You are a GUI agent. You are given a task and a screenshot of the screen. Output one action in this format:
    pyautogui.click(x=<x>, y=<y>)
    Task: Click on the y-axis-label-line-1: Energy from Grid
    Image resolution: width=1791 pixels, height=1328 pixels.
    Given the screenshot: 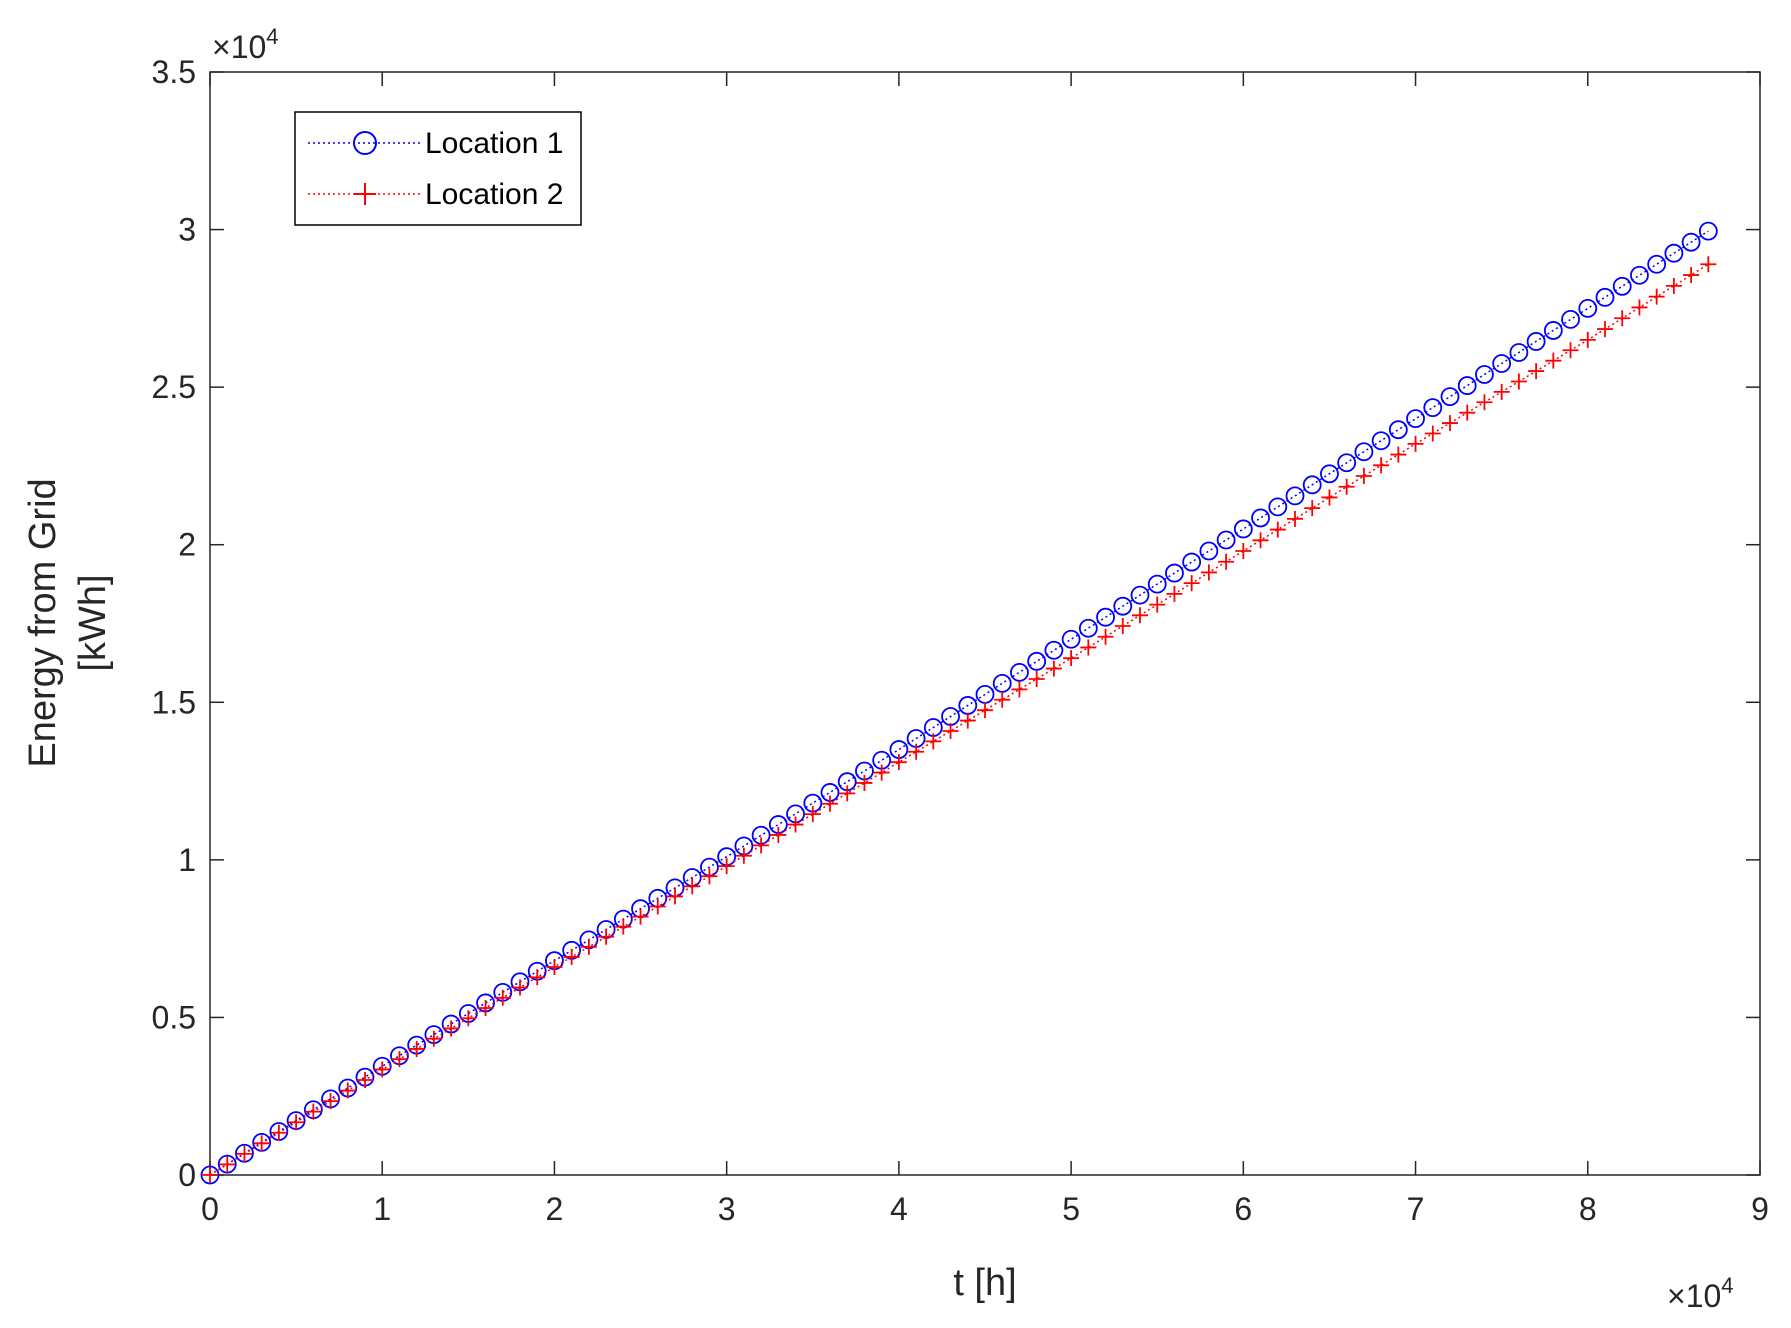 What is the action you would take?
    pyautogui.click(x=43, y=622)
    